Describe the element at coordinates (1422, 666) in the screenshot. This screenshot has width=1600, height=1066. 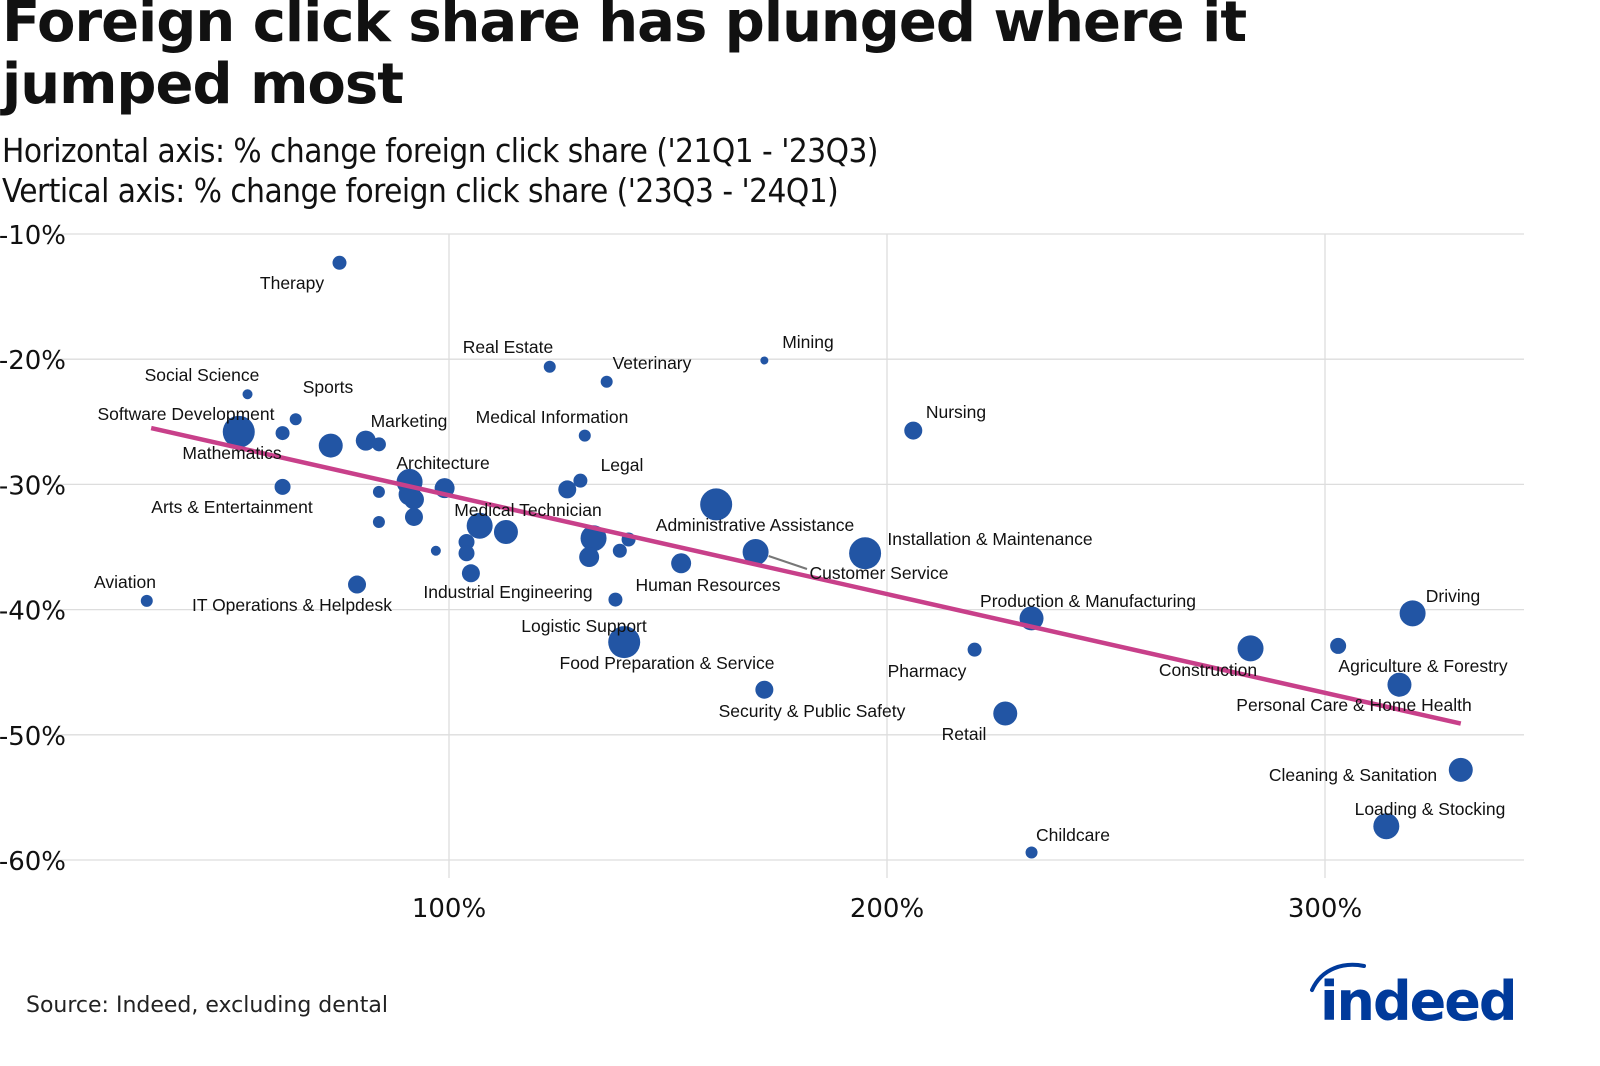
I see `point-label: Agriculture & Forestry` at that location.